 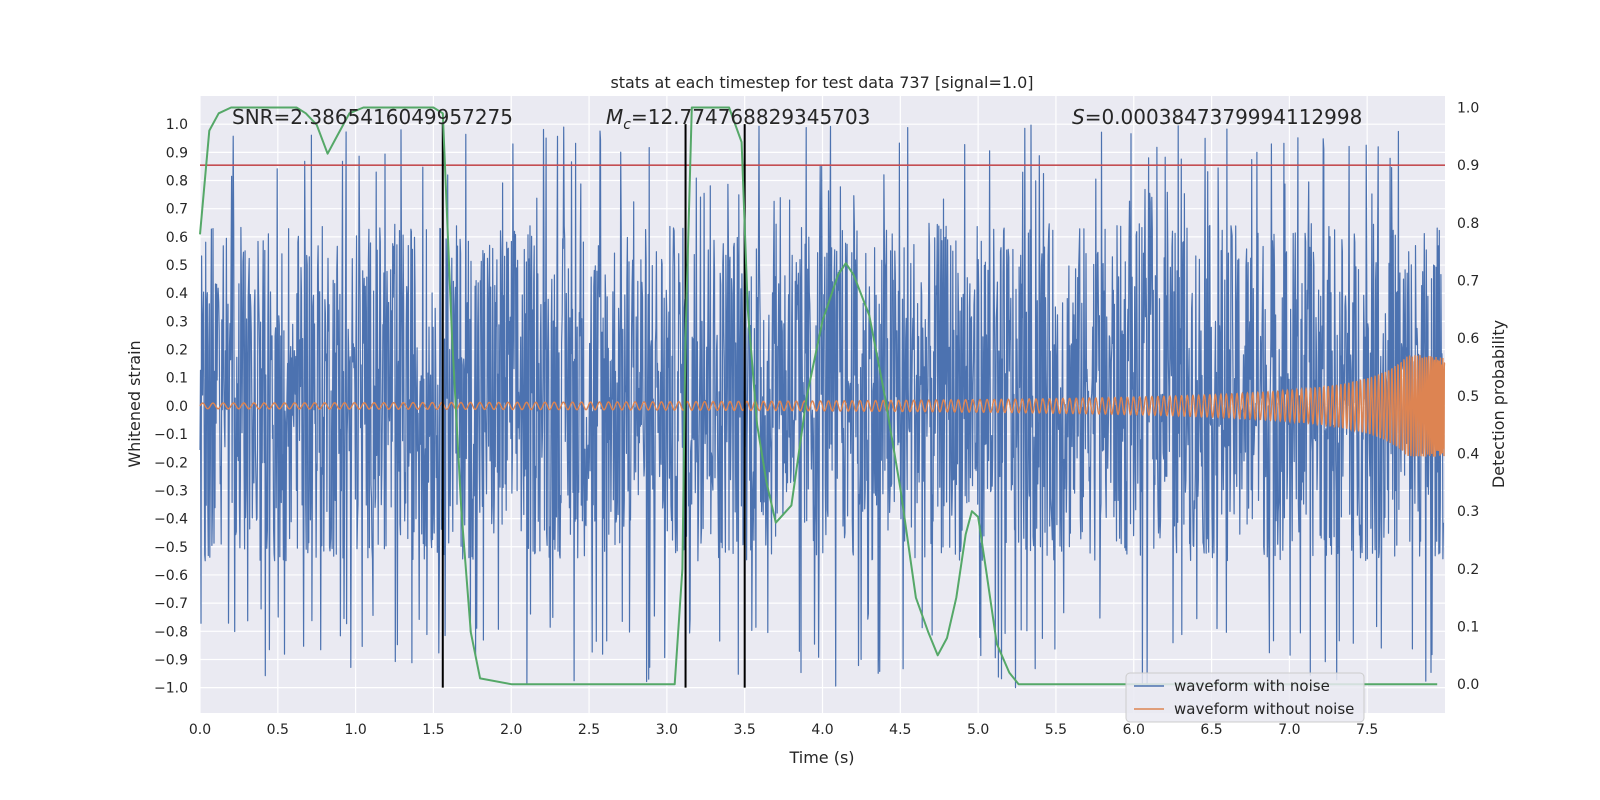 I want to click on waveform-without-noise, so click(x=822, y=406).